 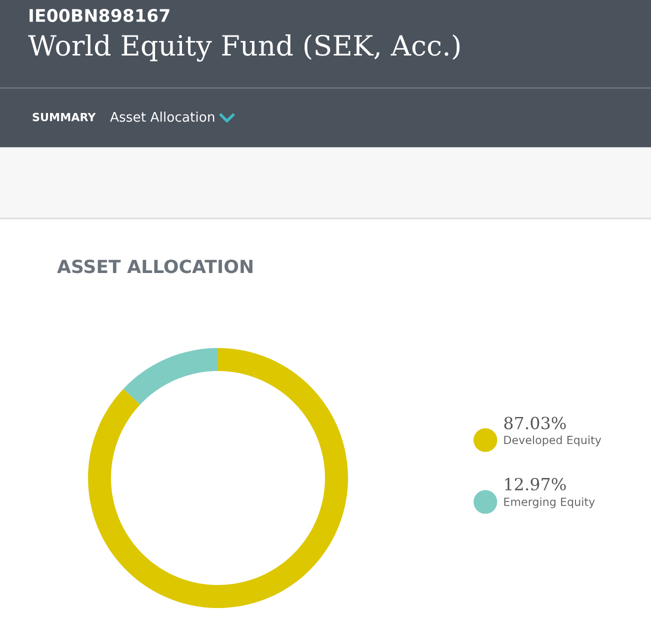 I want to click on donut-slice, so click(x=170, y=376).